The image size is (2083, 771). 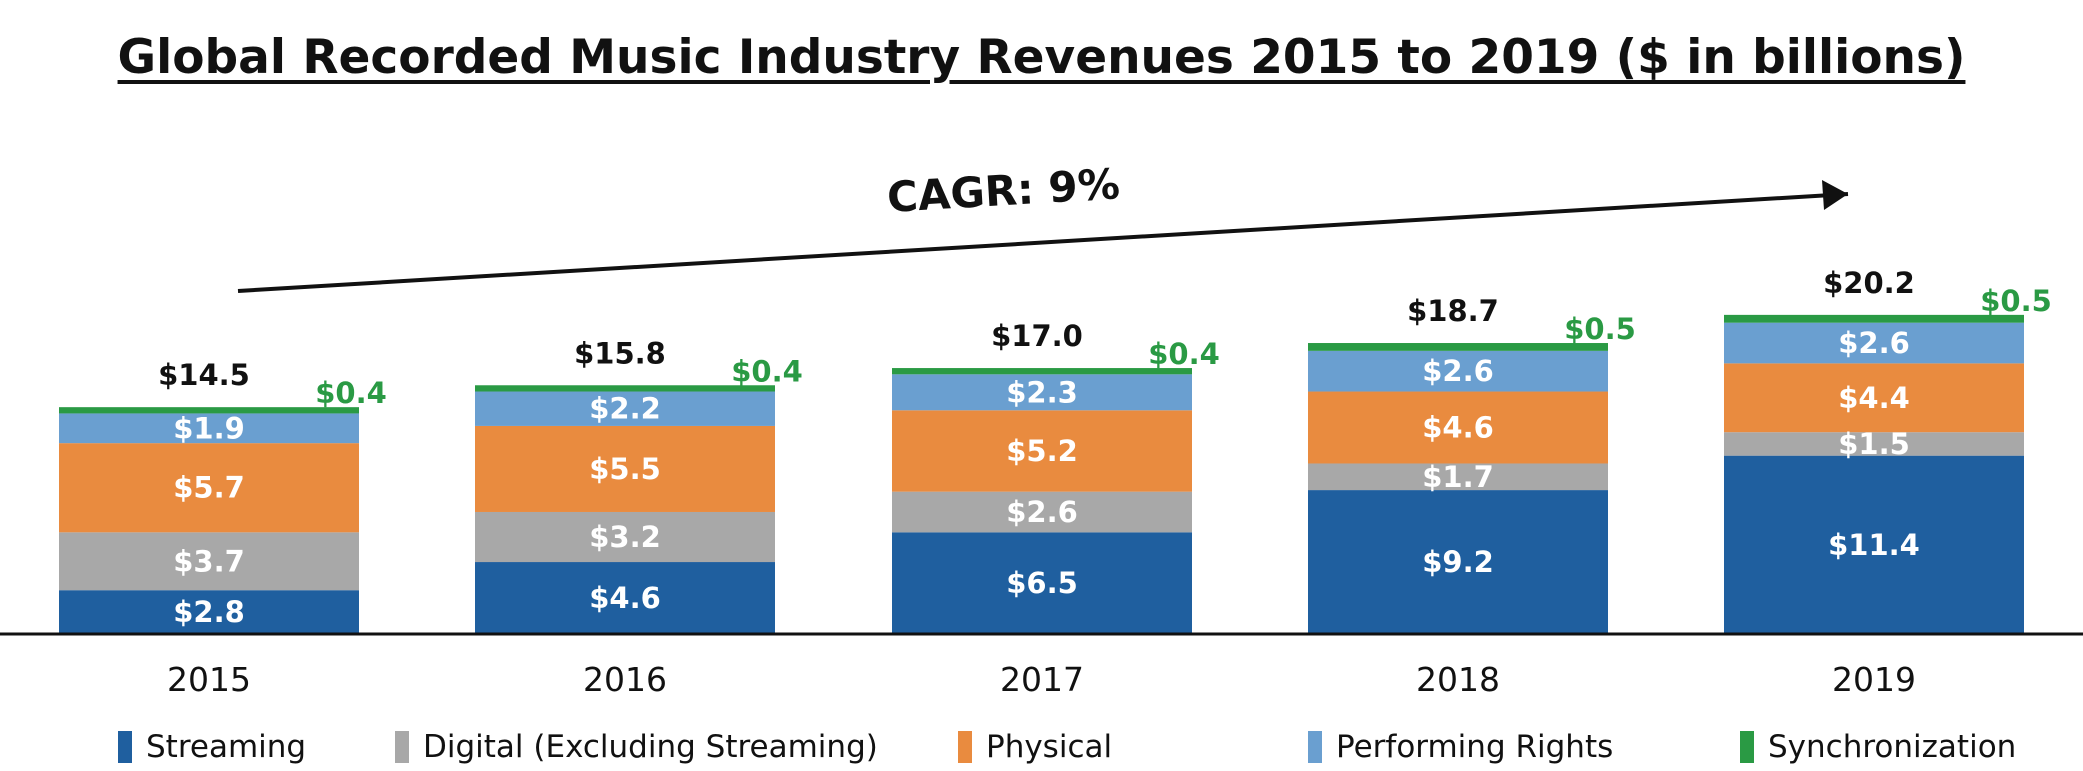 I want to click on cagr-label: CAGR: 9%, so click(x=1003, y=190).